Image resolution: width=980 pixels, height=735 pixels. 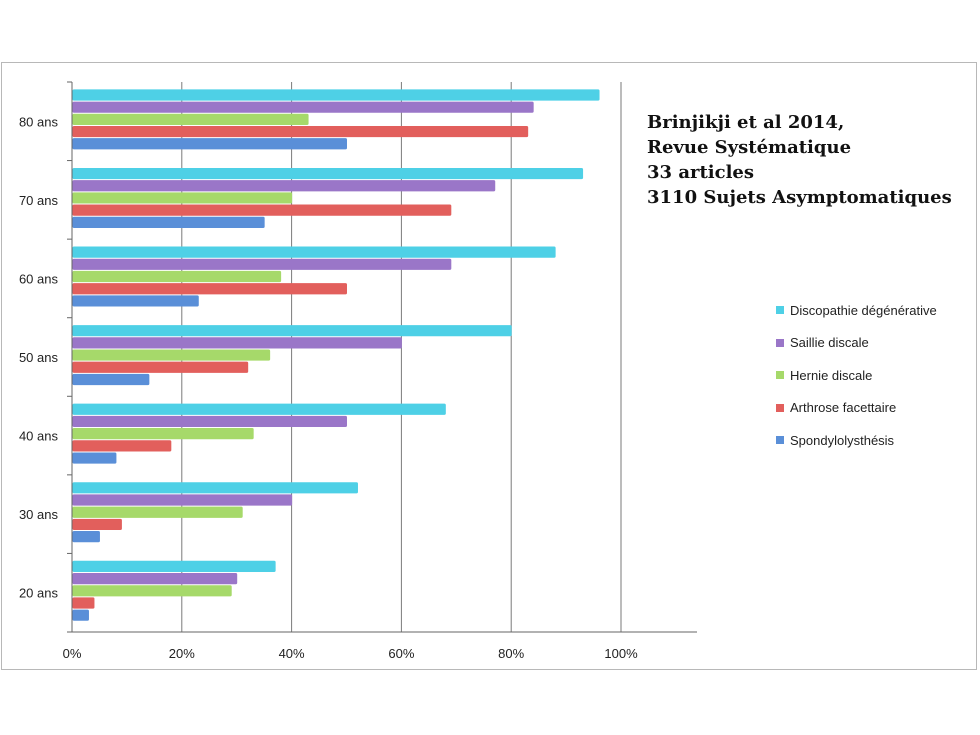 What do you see at coordinates (72, 653) in the screenshot?
I see `x-tick-label: 0%` at bounding box center [72, 653].